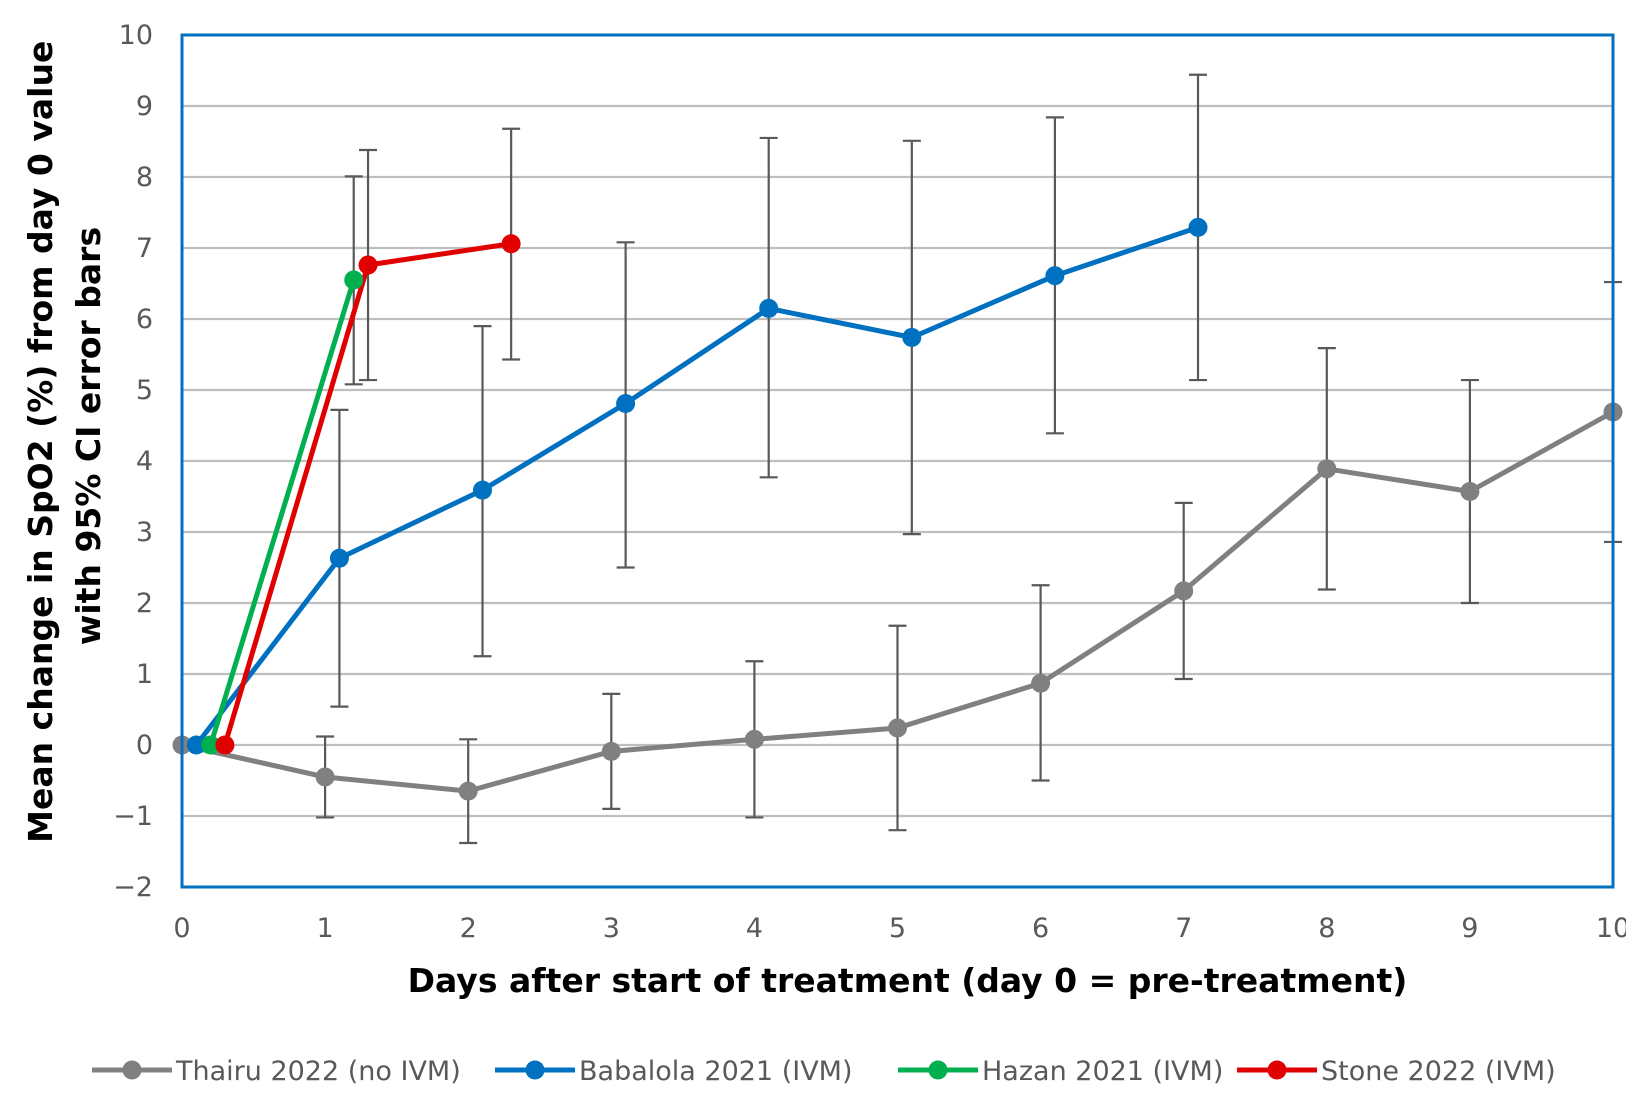 The image size is (1626, 1096). I want to click on x-tick-label: 5, so click(897, 928).